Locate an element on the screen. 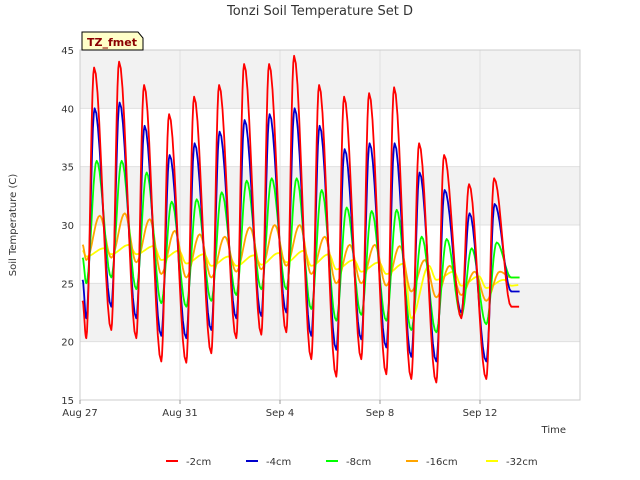  y-tick-label: 45 is located at coordinates (67, 51).